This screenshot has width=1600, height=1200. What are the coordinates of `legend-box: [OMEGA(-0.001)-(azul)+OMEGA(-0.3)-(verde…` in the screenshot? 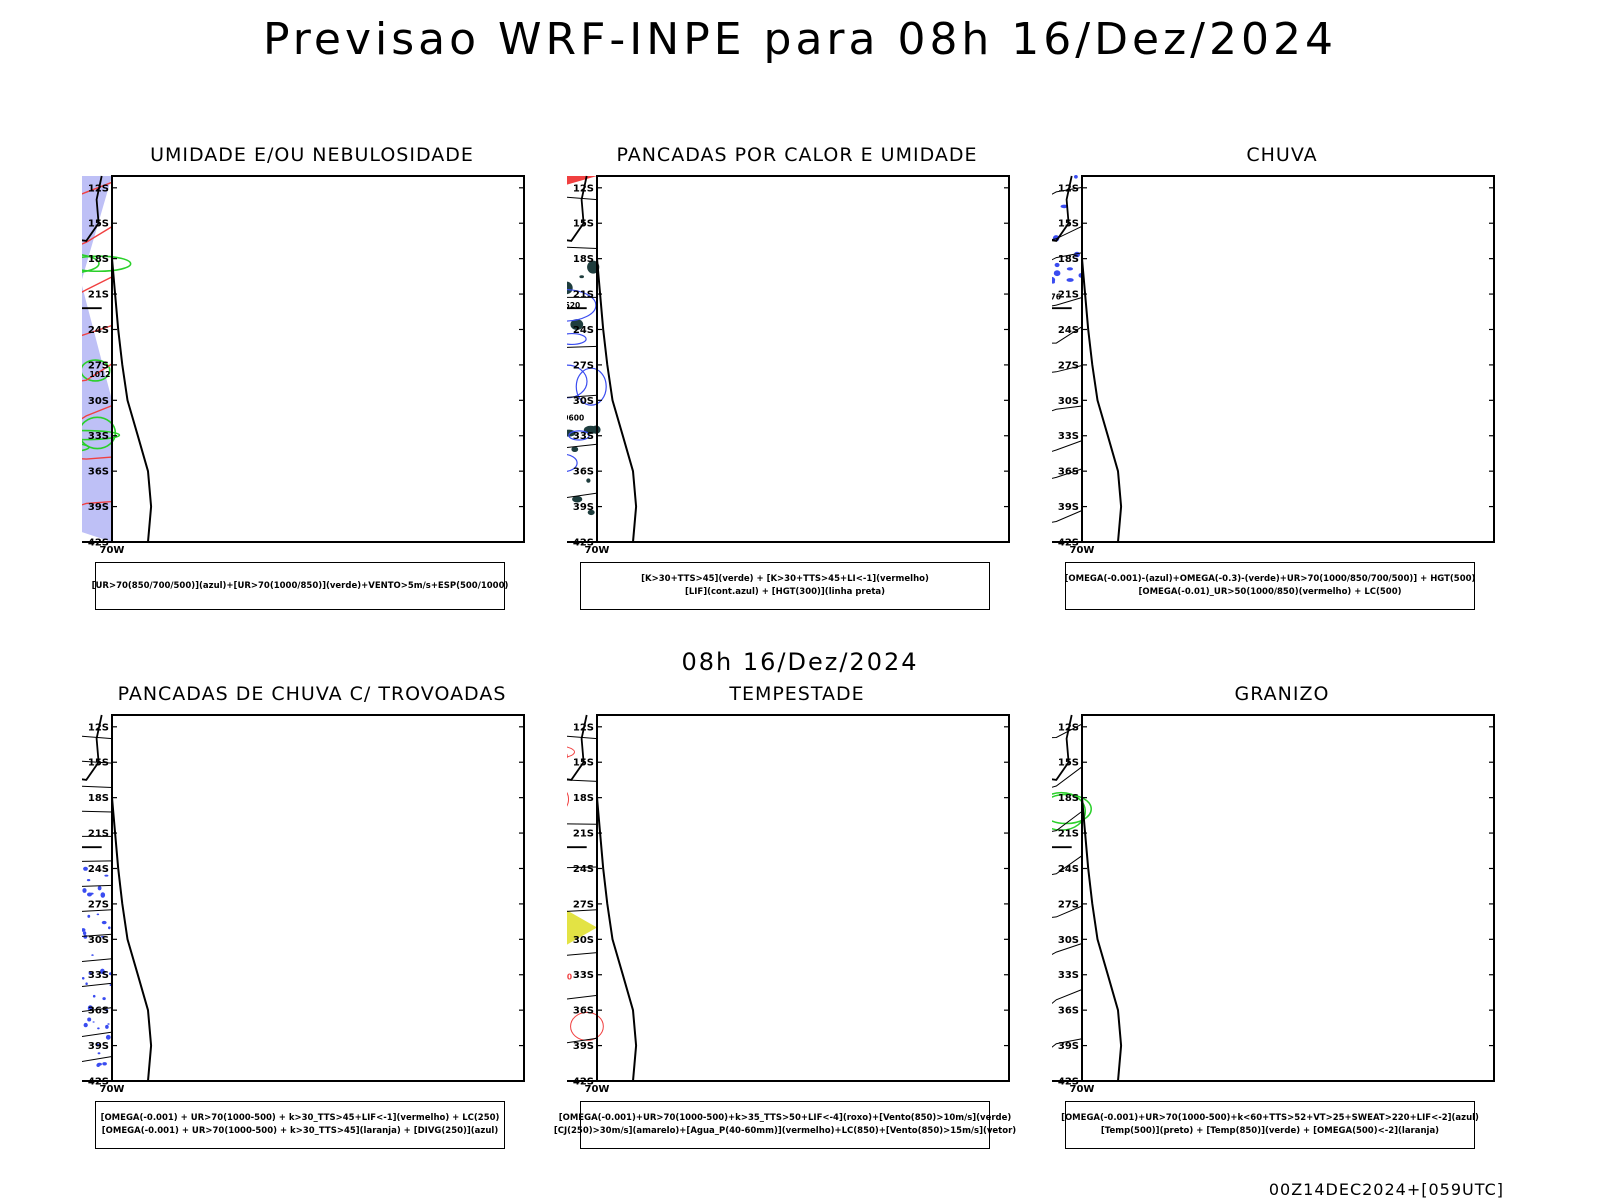 It's located at (1270, 586).